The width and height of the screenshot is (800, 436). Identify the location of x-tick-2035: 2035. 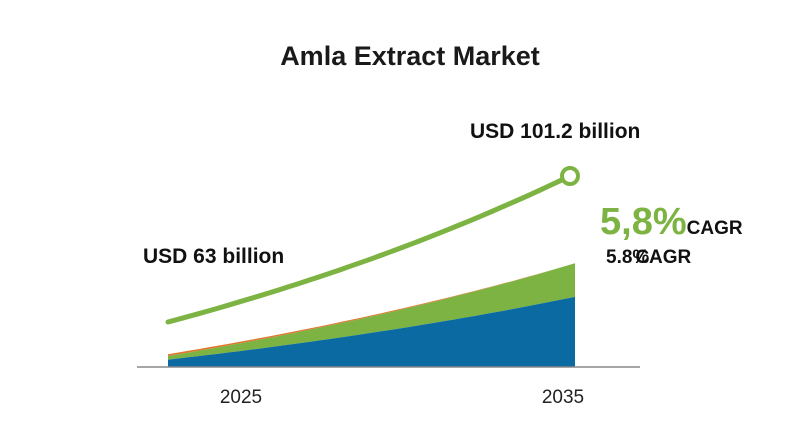
(563, 397).